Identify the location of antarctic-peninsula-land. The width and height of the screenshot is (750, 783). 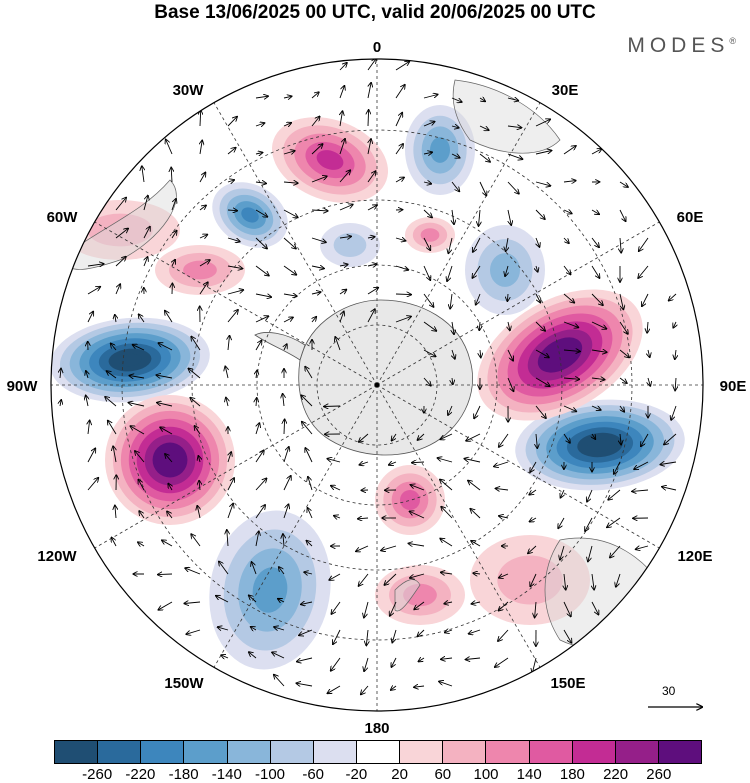
(280, 346).